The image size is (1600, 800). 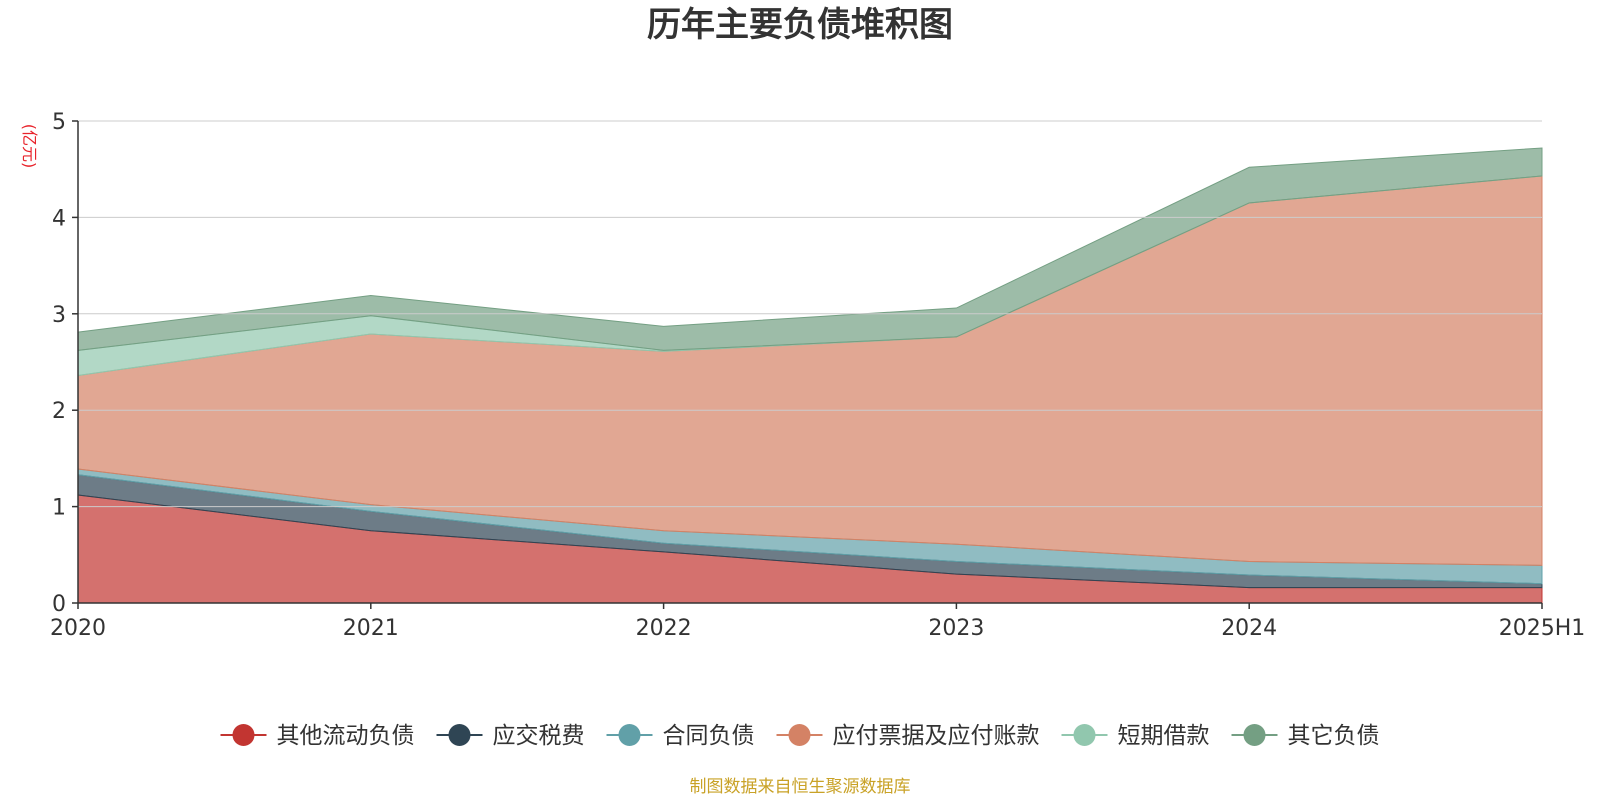 What do you see at coordinates (59, 604) in the screenshot?
I see `y-tick-label: 0` at bounding box center [59, 604].